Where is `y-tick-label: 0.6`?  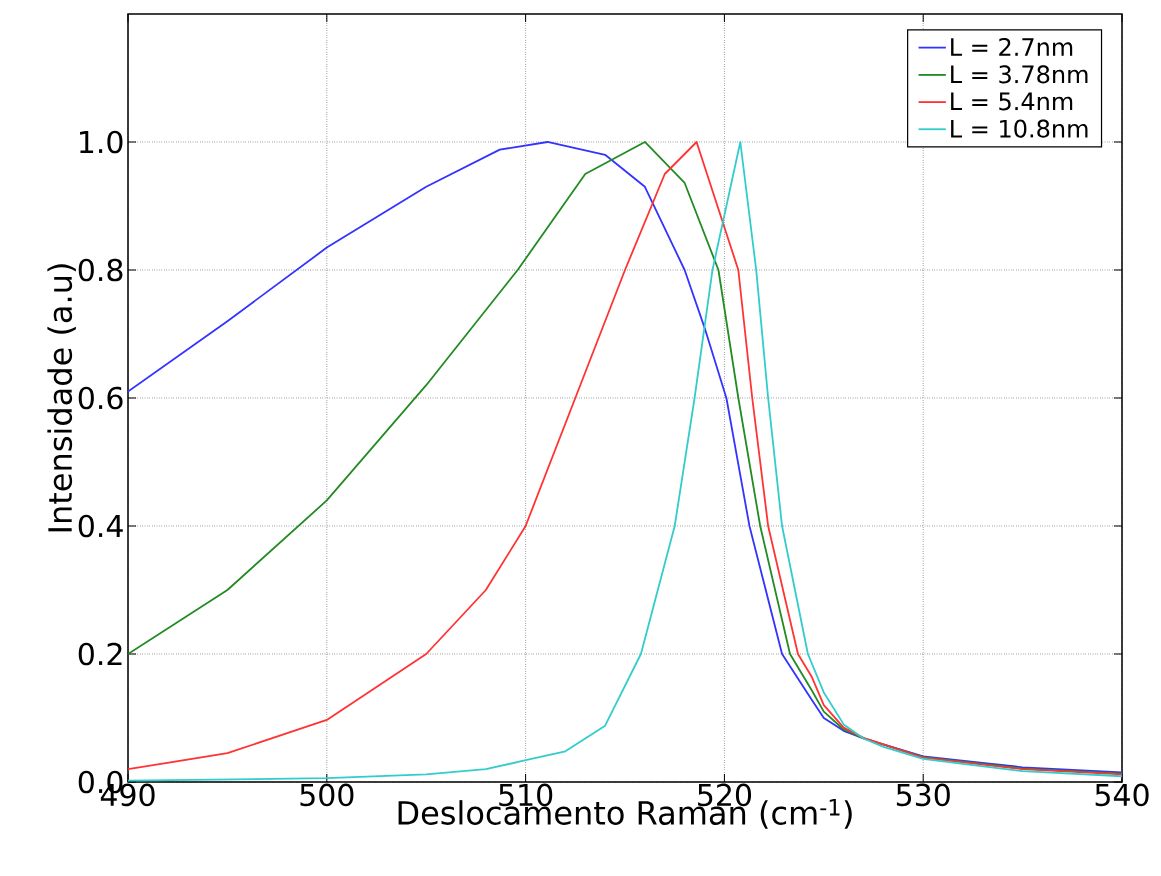
y-tick-label: 0.6 is located at coordinates (100, 398).